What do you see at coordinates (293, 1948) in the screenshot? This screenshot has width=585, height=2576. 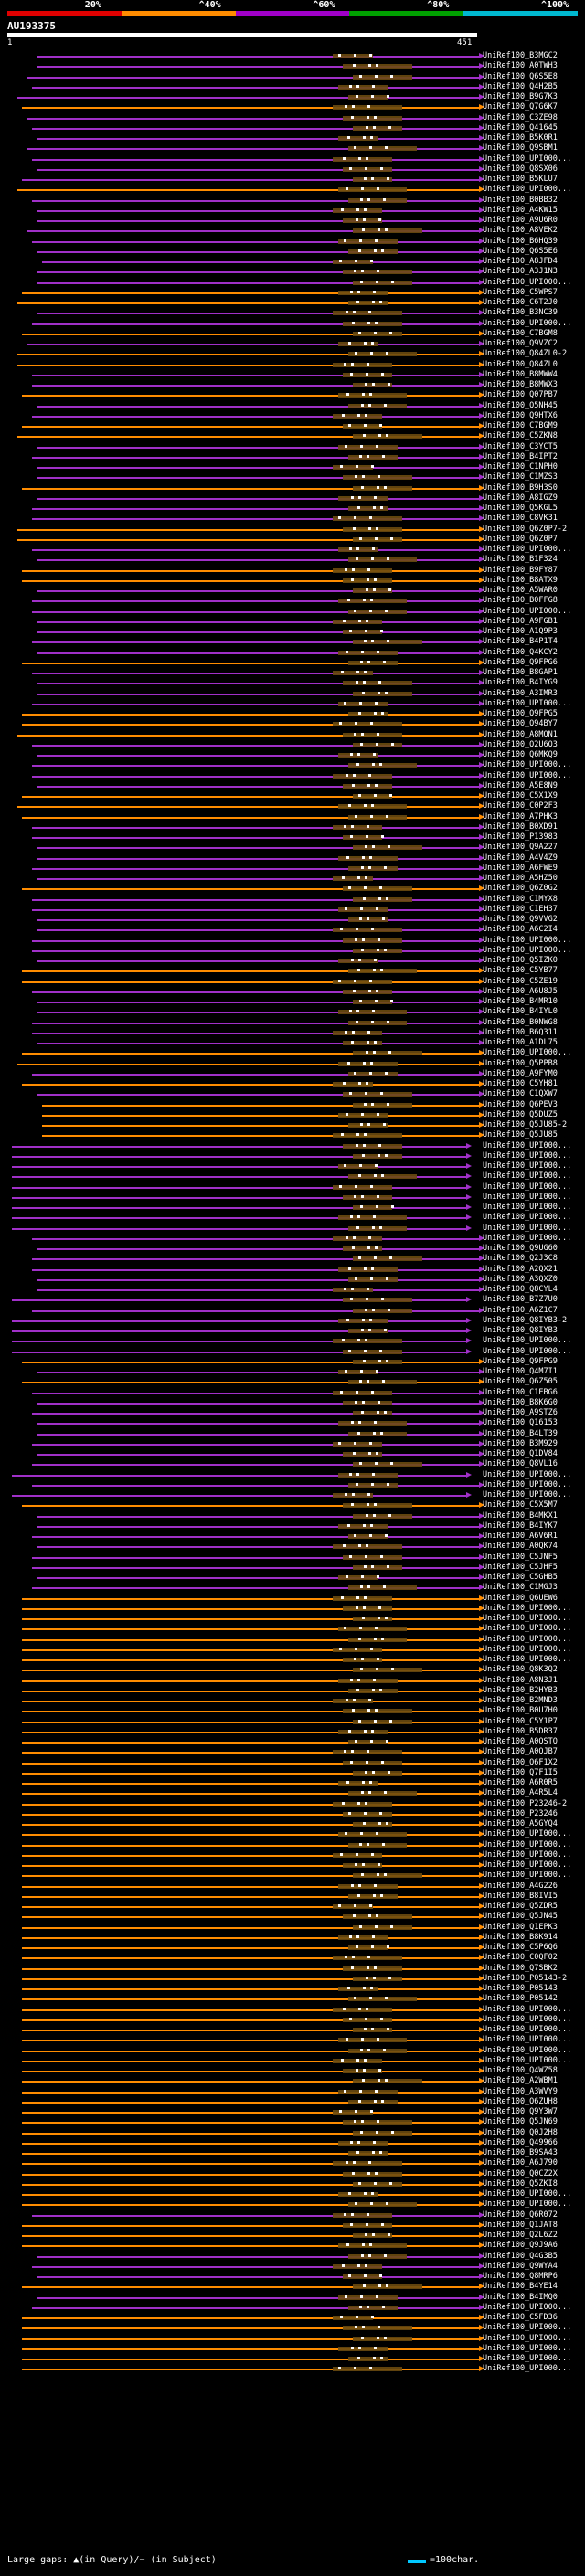 I see `hit-row: UniRef100_C5P6Q6` at bounding box center [293, 1948].